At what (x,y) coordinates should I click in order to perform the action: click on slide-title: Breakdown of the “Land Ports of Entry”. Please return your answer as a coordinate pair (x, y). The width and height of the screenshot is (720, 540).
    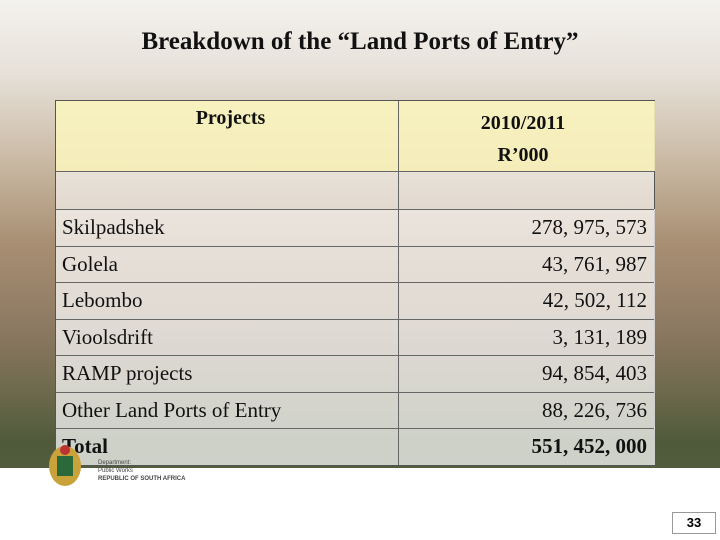
    Looking at the image, I should click on (360, 41).